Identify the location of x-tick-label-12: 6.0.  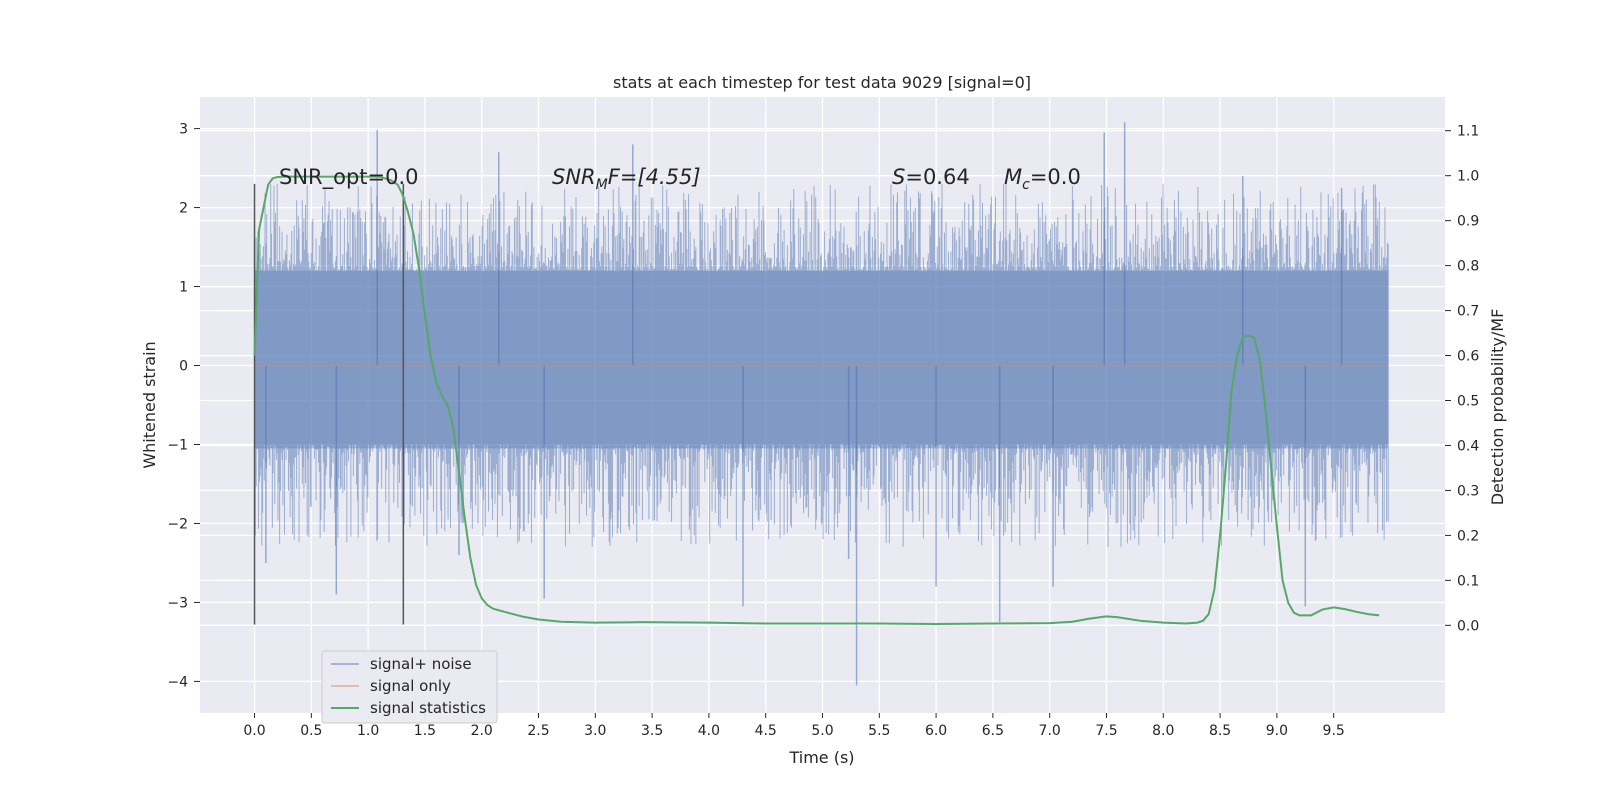
(936, 731).